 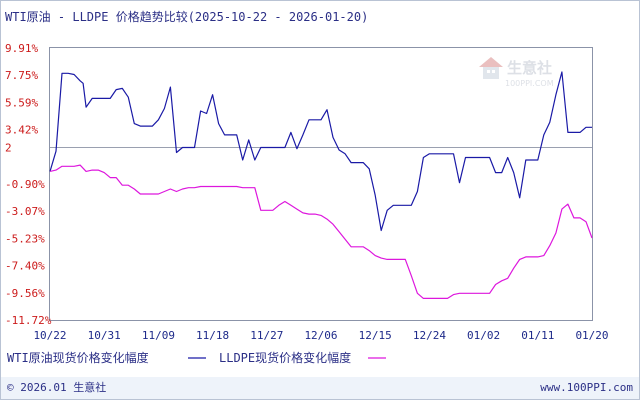 What do you see at coordinates (429, 335) in the screenshot?
I see `x-tick-label: 12/24` at bounding box center [429, 335].